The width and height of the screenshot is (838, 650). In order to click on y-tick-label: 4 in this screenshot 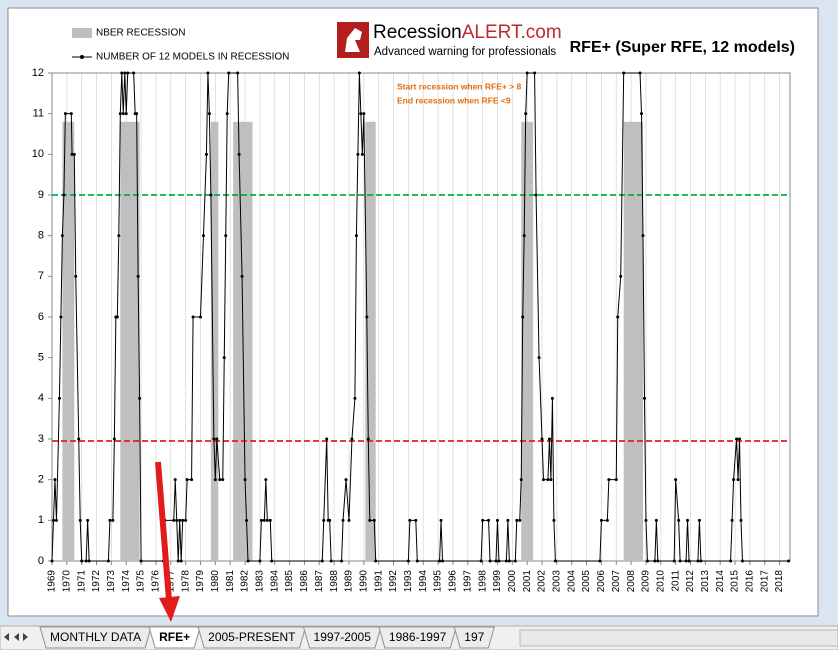, I will do `click(41, 398)`.